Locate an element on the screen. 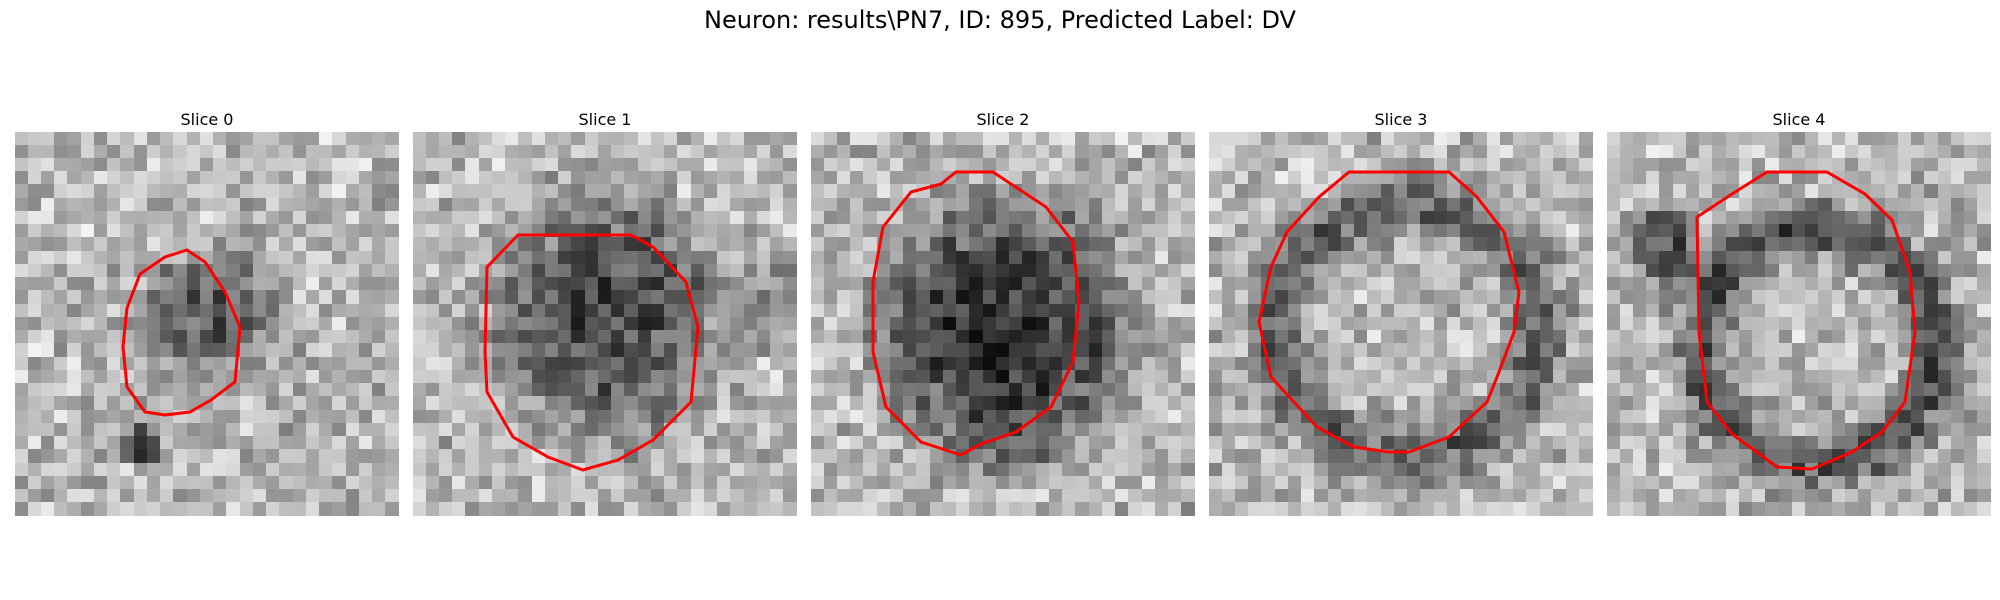  slice-title-3: Slice 3 is located at coordinates (1401, 119).